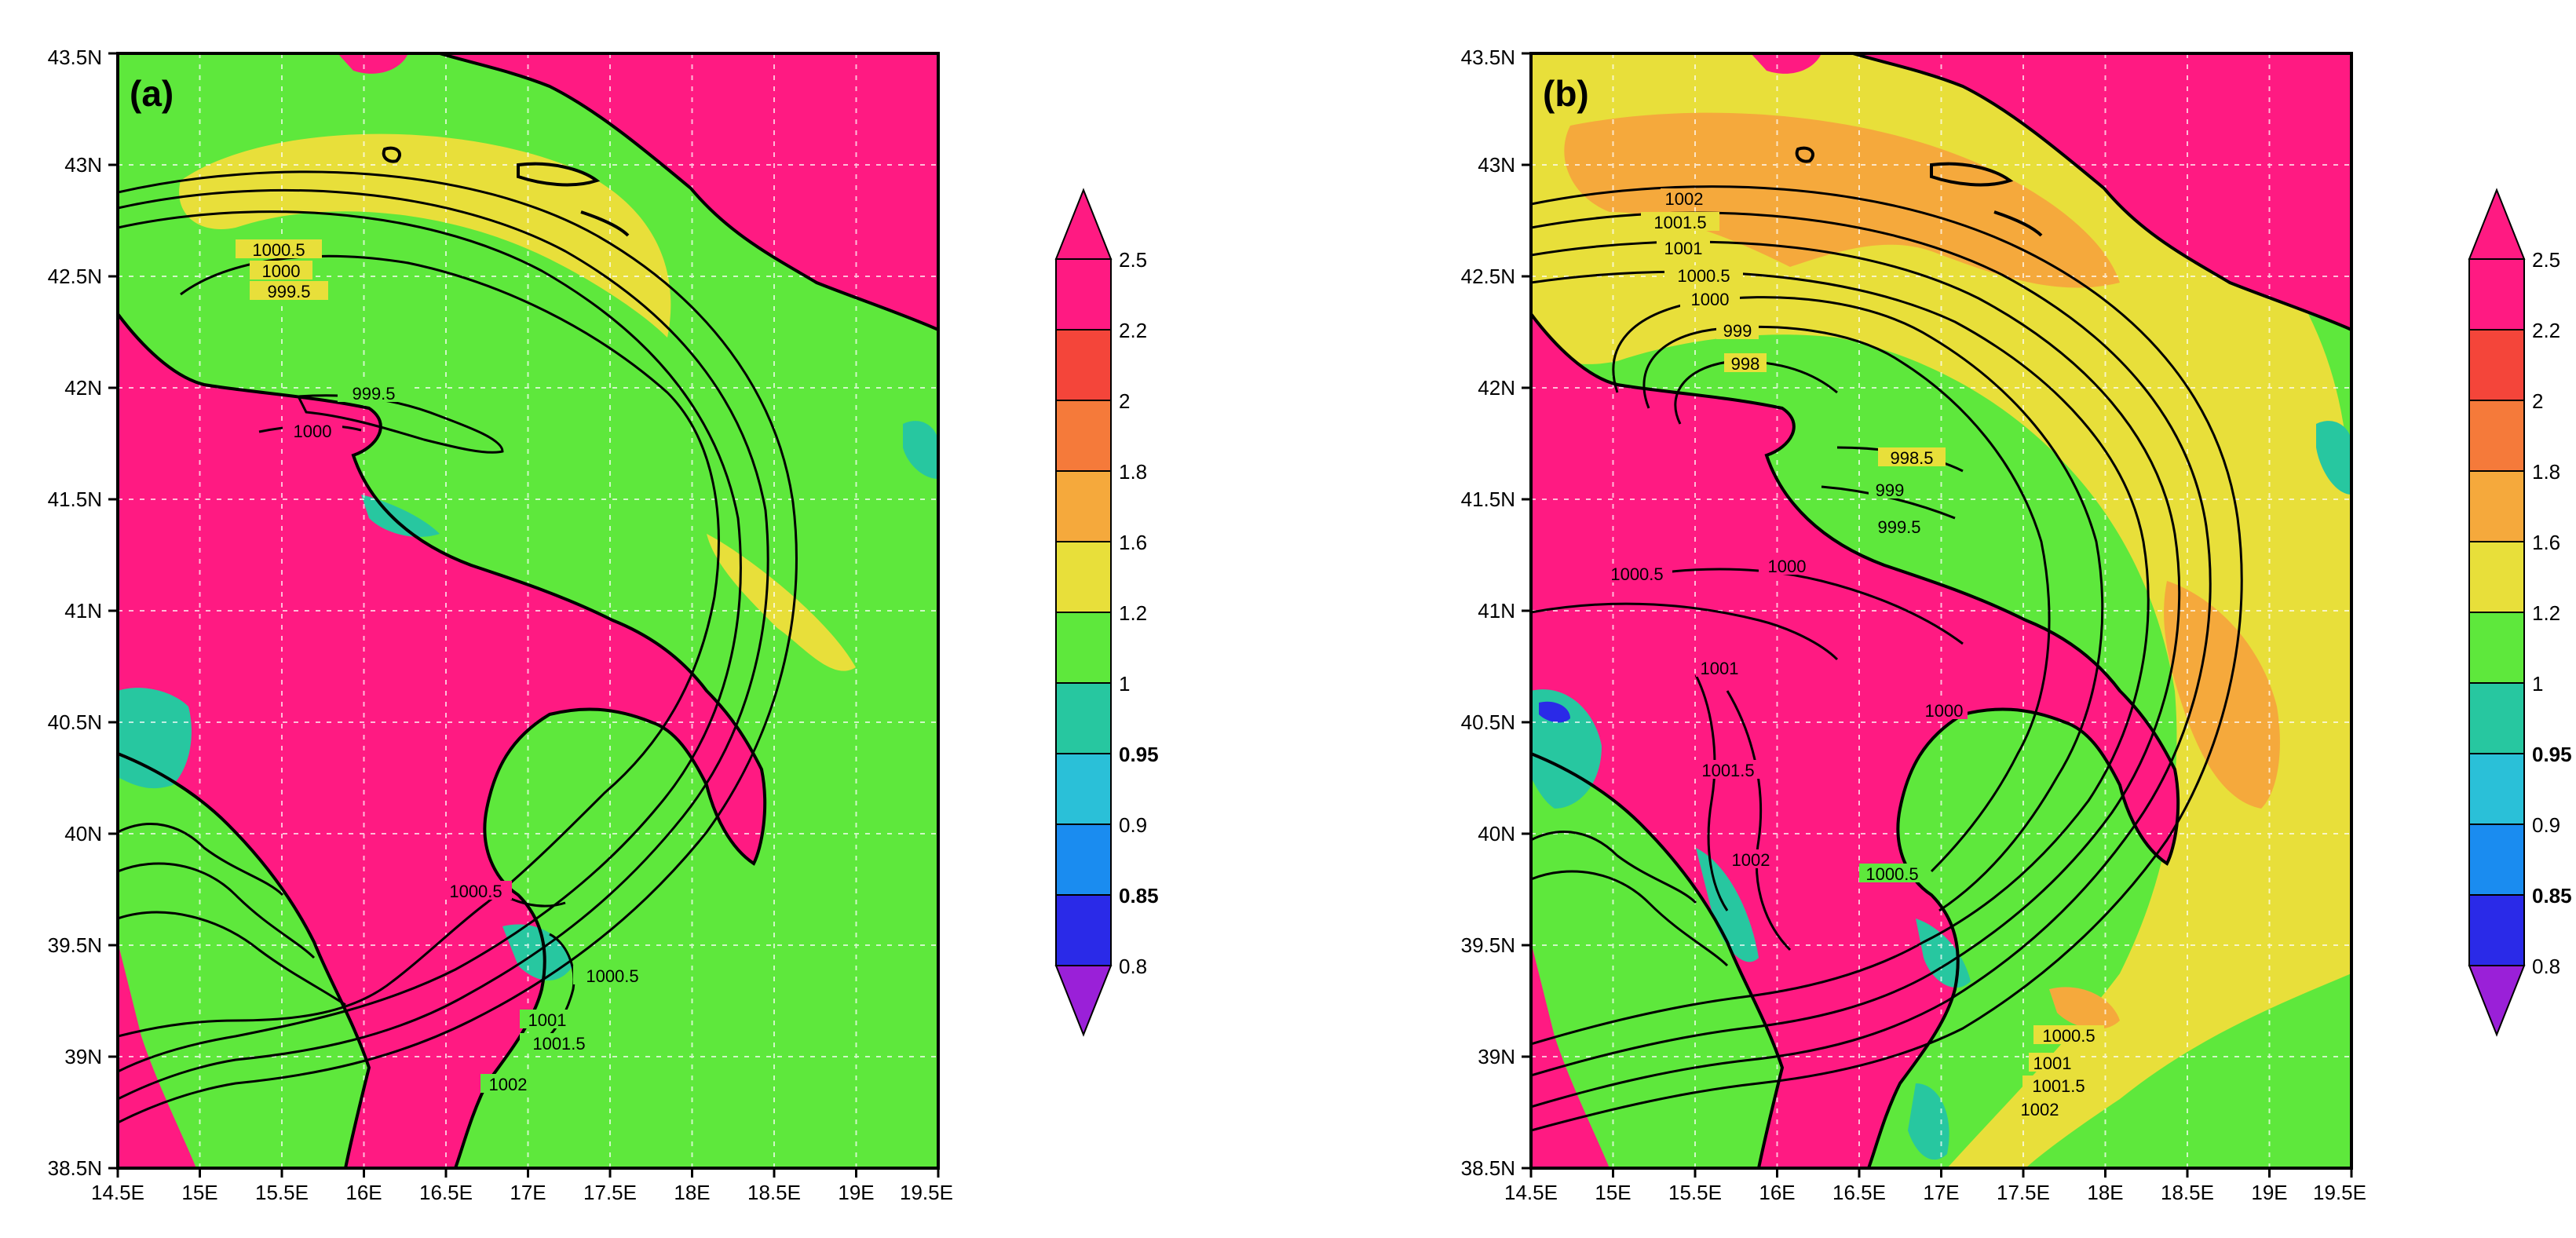 The width and height of the screenshot is (2576, 1238). I want to click on isobar-label: 998, so click(1745, 364).